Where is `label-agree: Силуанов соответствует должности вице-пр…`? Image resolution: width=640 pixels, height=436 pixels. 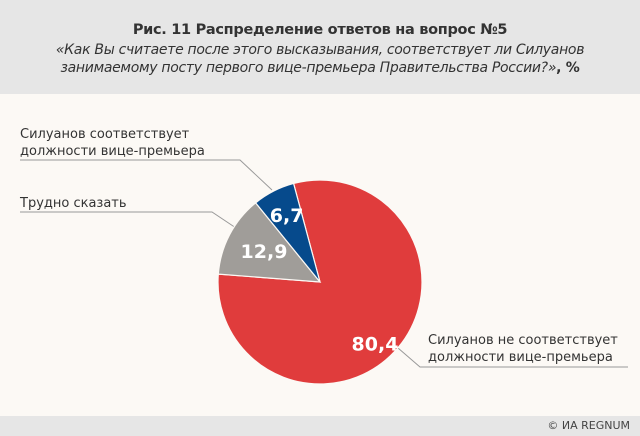 label-agree: Силуанов соответствует должности вице-пр… is located at coordinates (112, 143).